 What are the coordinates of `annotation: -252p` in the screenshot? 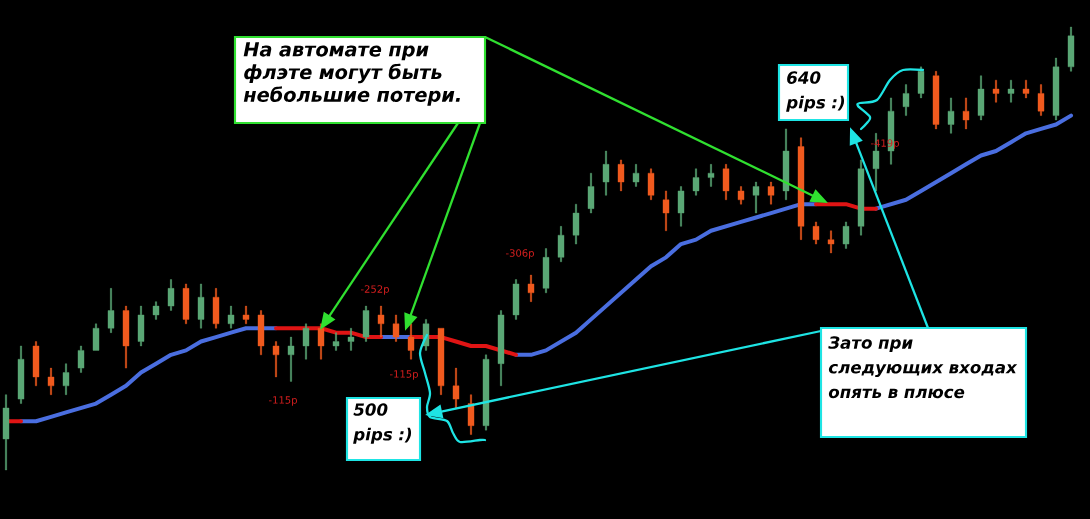 It's located at (374, 290).